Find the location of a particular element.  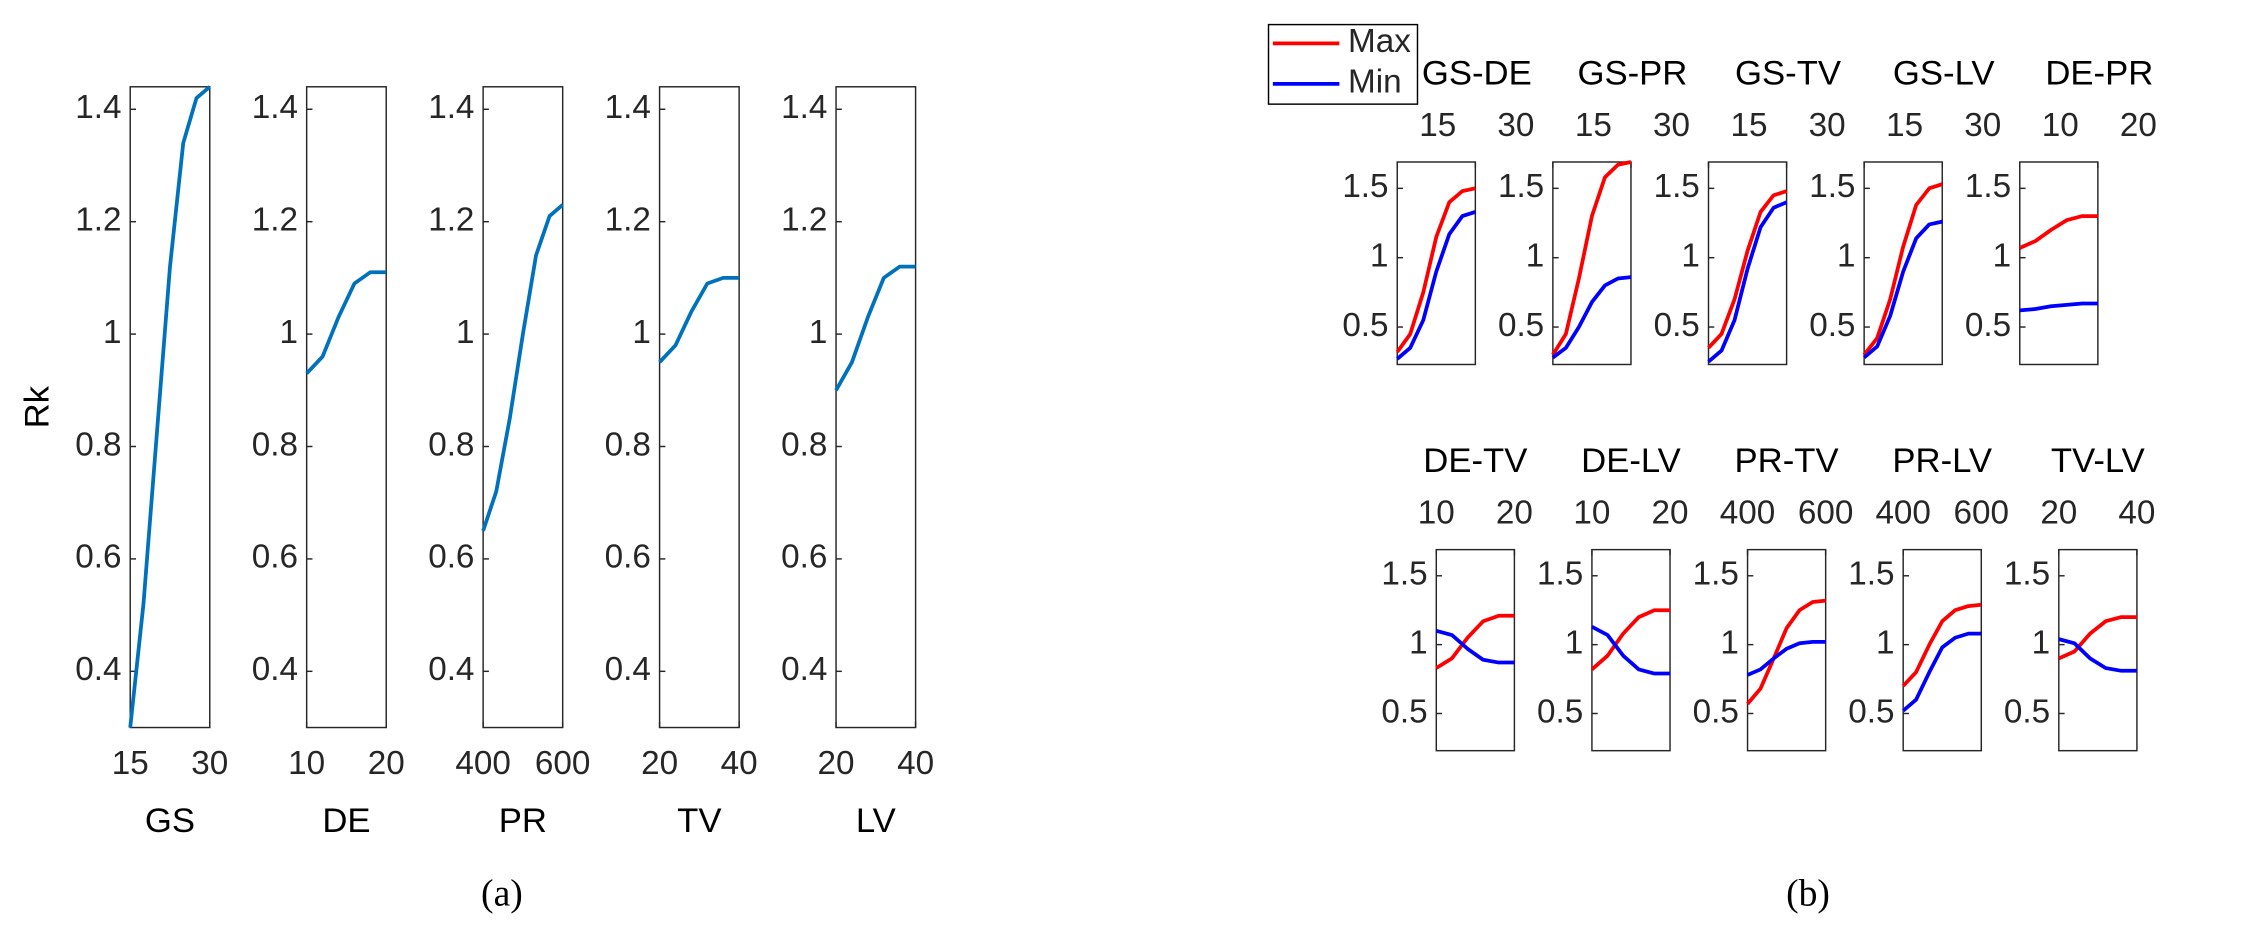

subplot-title: DE-PR is located at coordinates (2099, 73).